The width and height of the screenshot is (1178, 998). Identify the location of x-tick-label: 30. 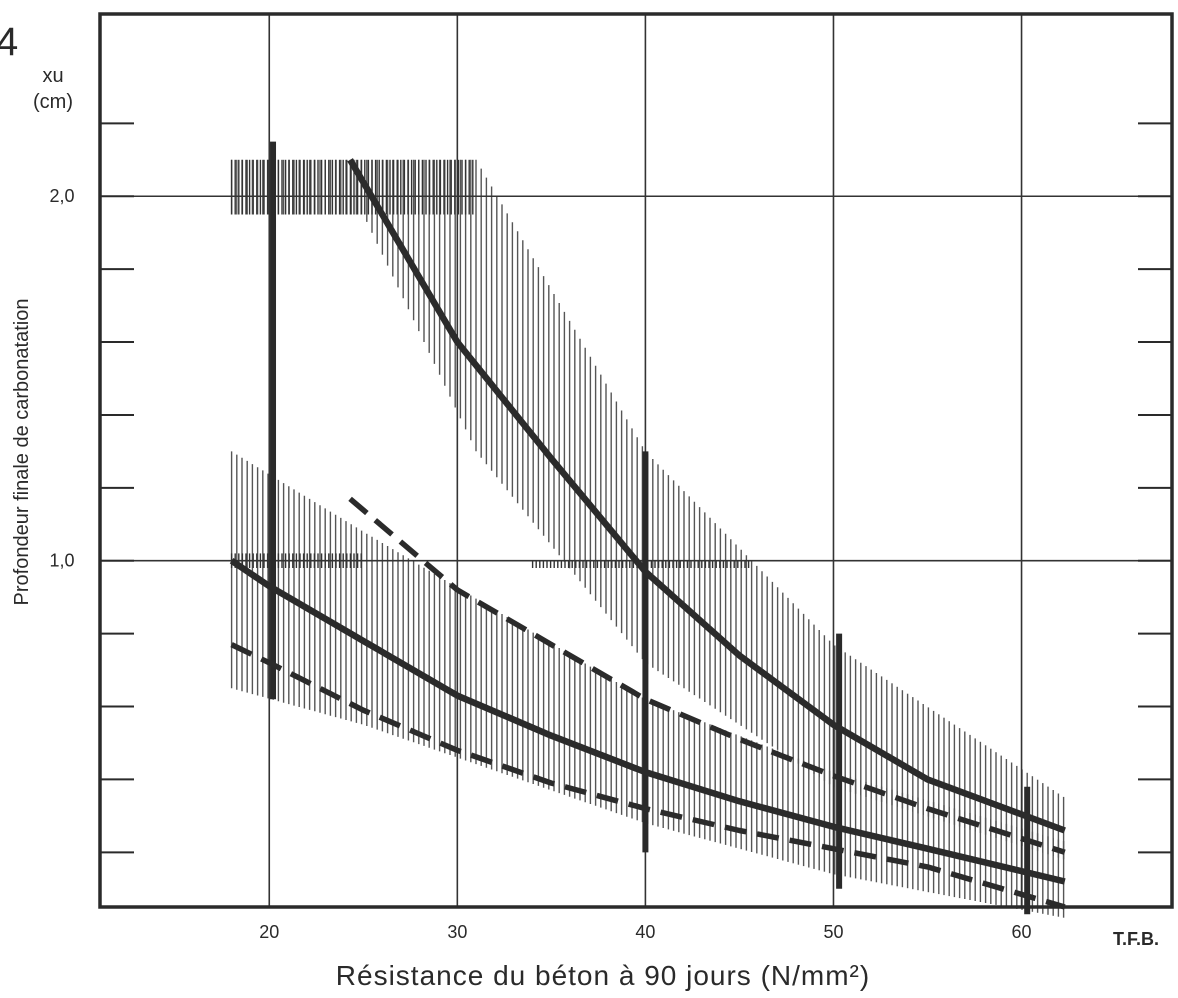
(457, 932).